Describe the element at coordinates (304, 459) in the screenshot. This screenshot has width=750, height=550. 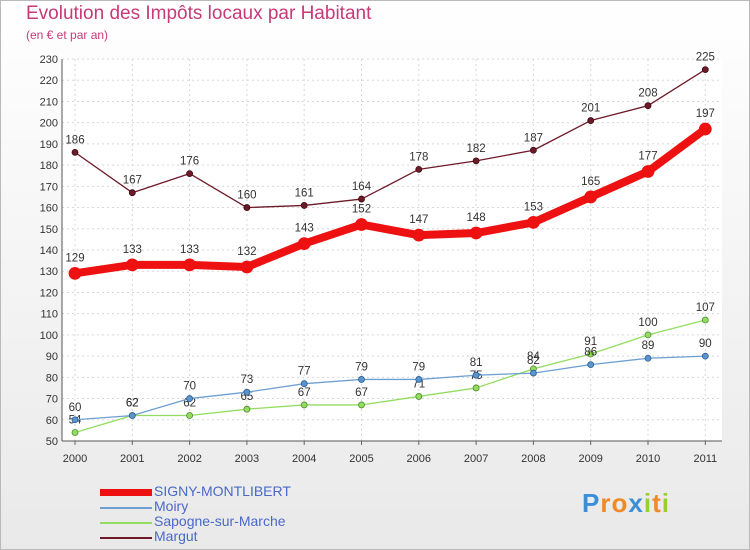
I see `x-tick-label: 2004` at that location.